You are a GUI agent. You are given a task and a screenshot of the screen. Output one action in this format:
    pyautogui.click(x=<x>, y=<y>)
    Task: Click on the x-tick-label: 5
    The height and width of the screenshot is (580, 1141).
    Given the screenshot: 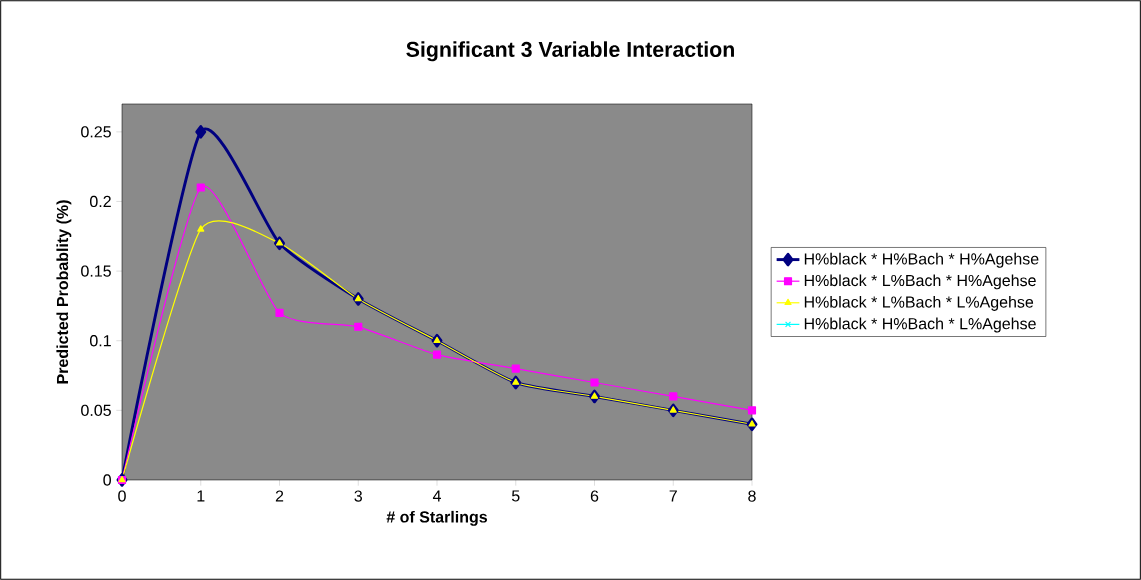 What is the action you would take?
    pyautogui.click(x=515, y=496)
    